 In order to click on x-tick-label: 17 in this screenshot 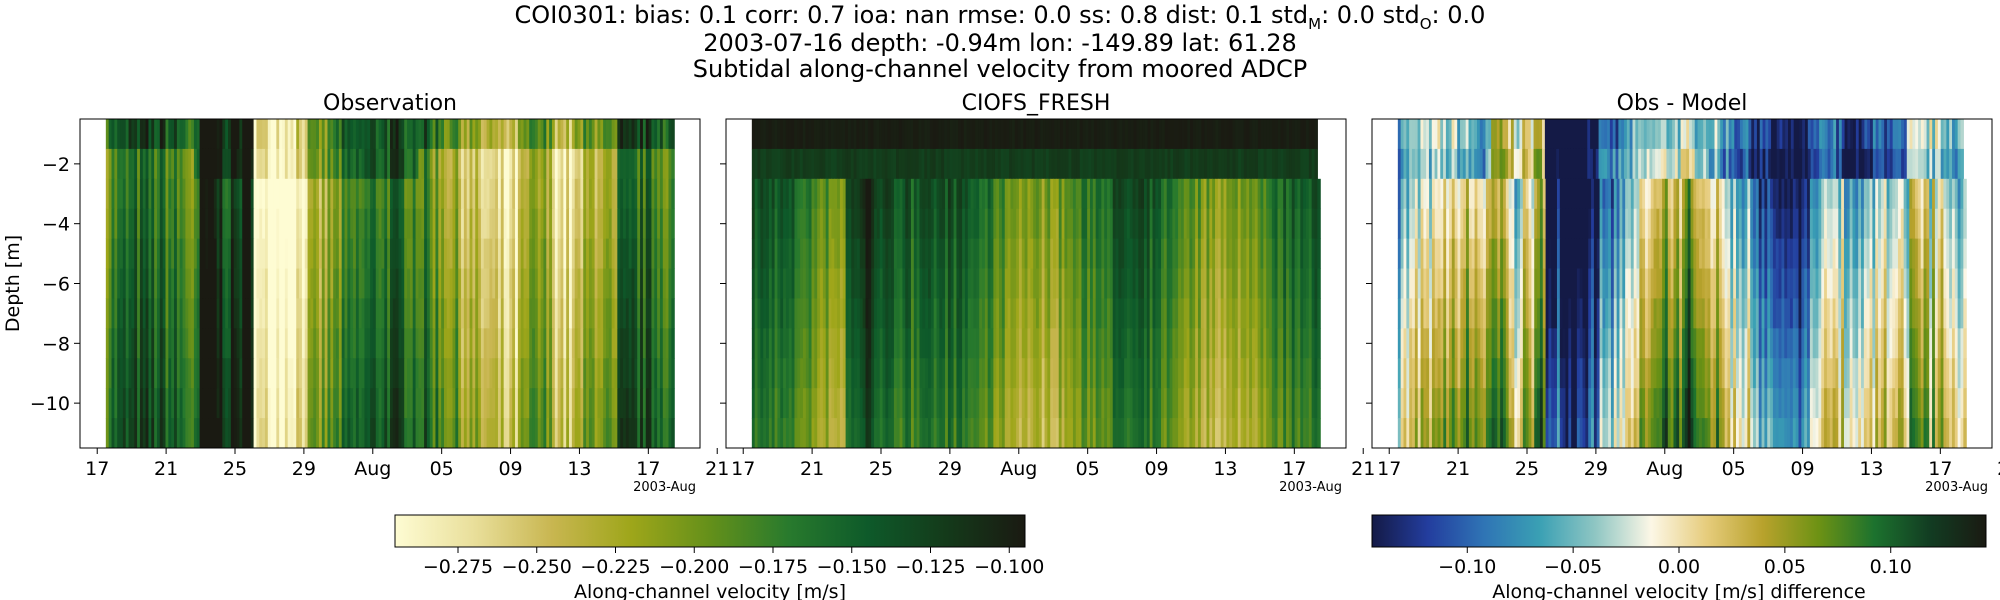, I will do `click(97, 469)`.